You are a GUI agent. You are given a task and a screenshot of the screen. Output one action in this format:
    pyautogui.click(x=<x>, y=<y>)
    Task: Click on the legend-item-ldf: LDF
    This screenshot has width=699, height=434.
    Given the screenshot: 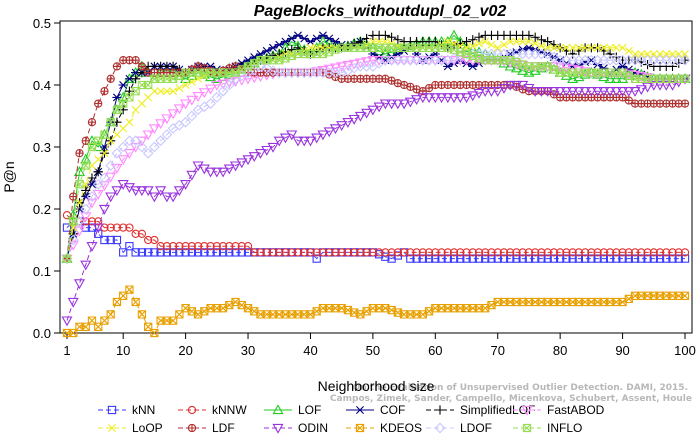 What is the action you would take?
    pyautogui.click(x=206, y=427)
    